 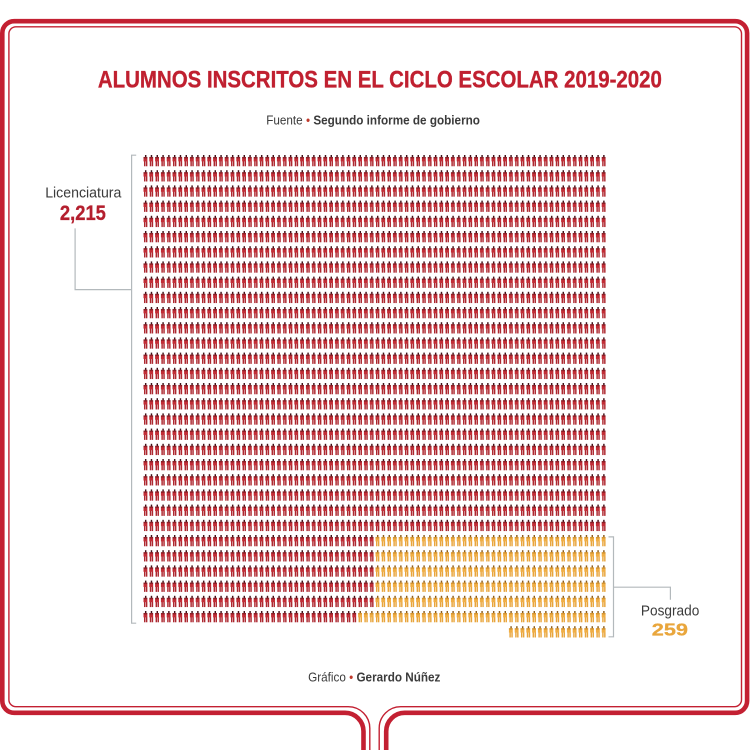 What do you see at coordinates (374, 677) in the screenshot?
I see `svg-text: Gráfico • Gerardo Núñez` at bounding box center [374, 677].